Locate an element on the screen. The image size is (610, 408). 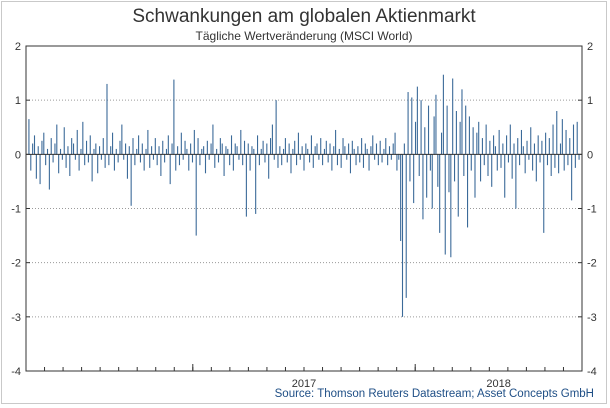
y-tick-label-right: -4 is located at coordinates (592, 372).